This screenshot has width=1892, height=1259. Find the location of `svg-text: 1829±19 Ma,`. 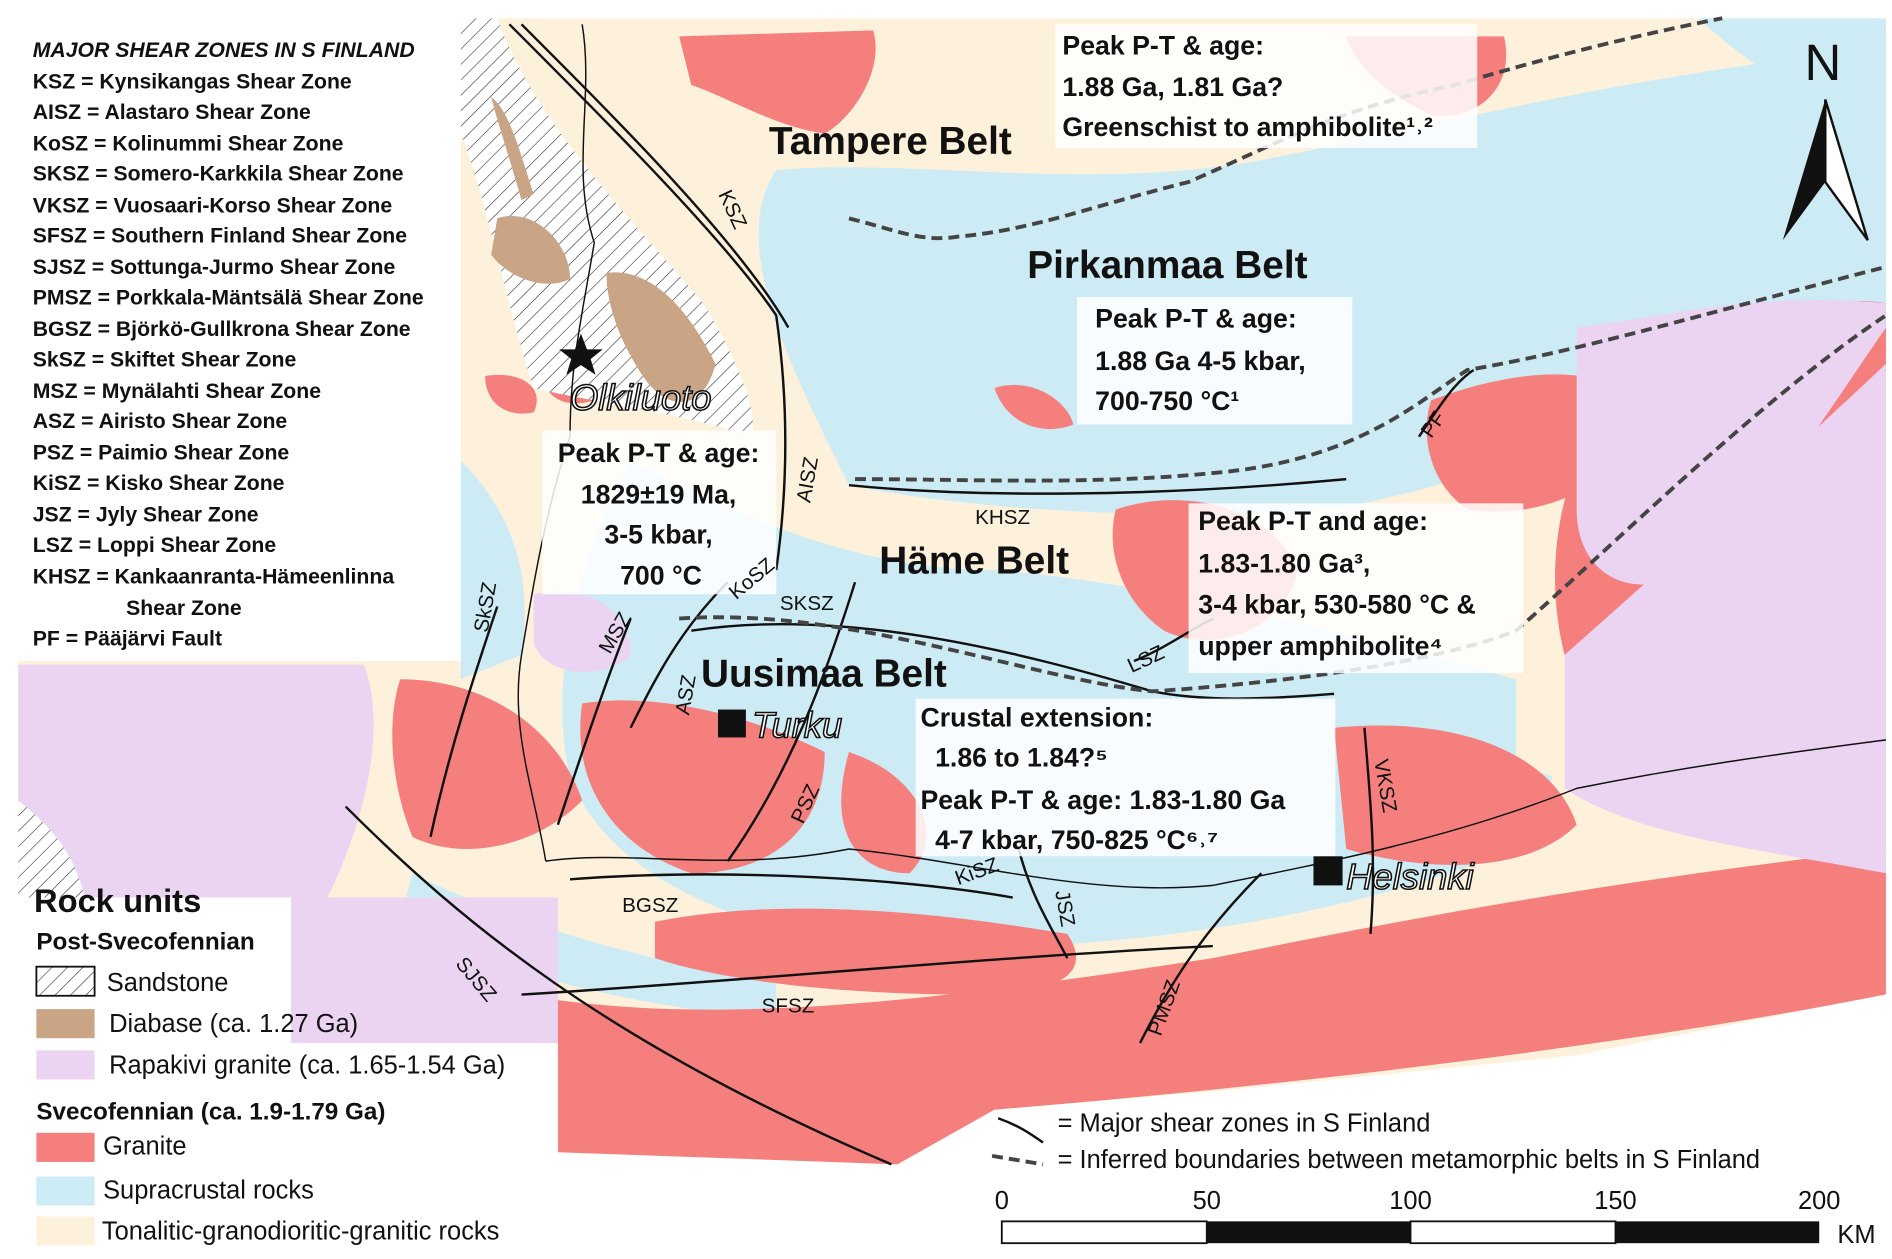

svg-text: 1829±19 Ma, is located at coordinates (659, 494).